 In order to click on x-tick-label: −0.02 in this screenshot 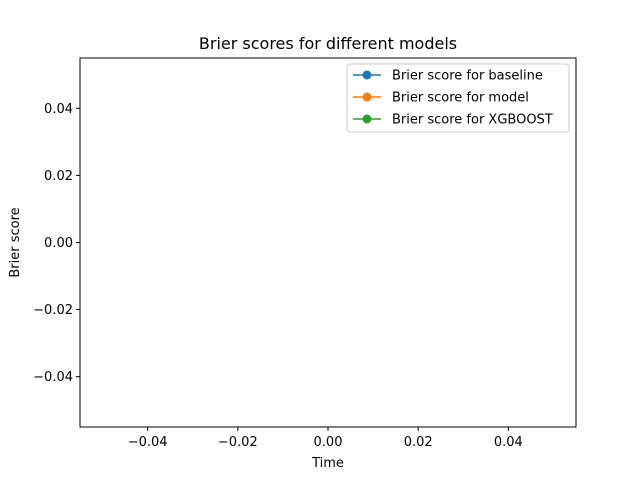, I will do `click(238, 442)`.